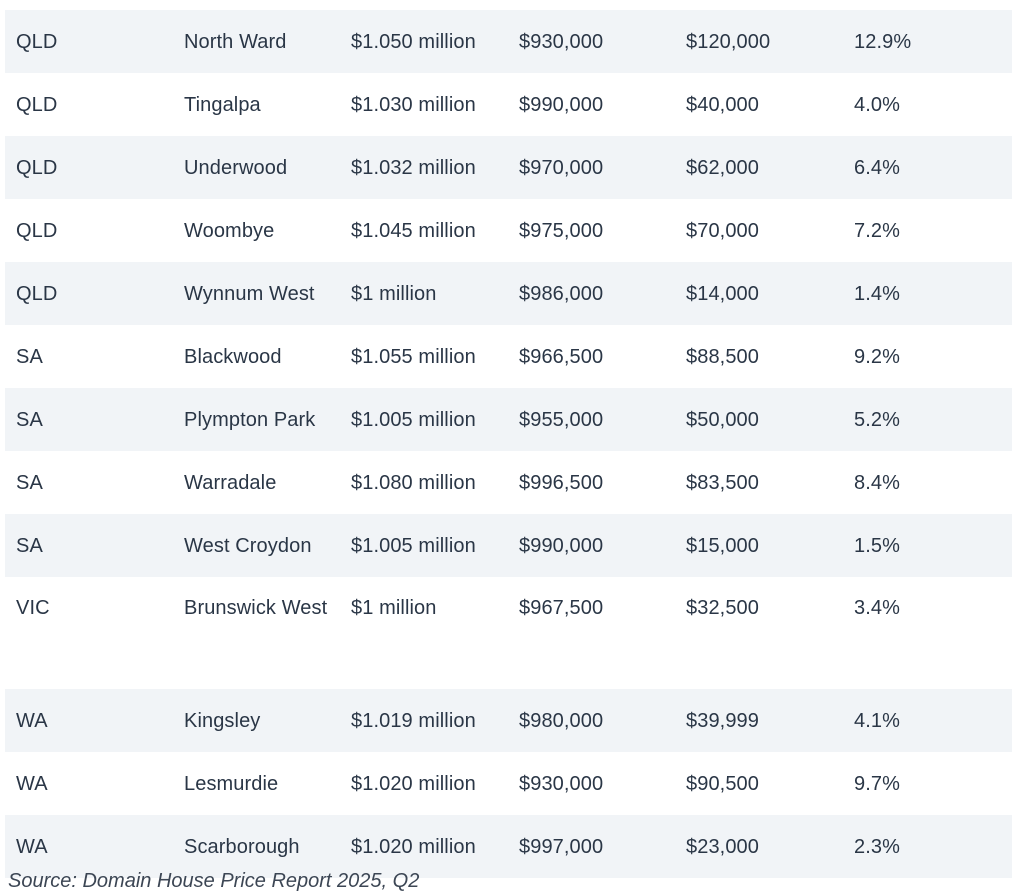 The width and height of the screenshot is (1024, 896). What do you see at coordinates (759, 356) in the screenshot?
I see `cell-change-amount: $88,500` at bounding box center [759, 356].